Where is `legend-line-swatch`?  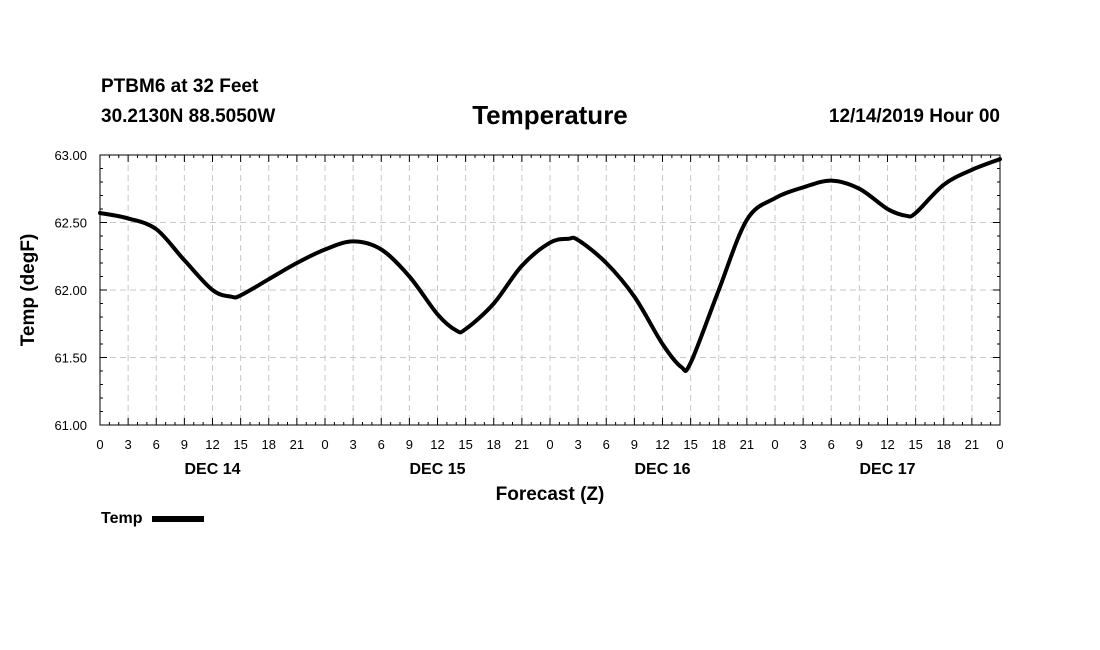
legend-line-swatch is located at coordinates (178, 519).